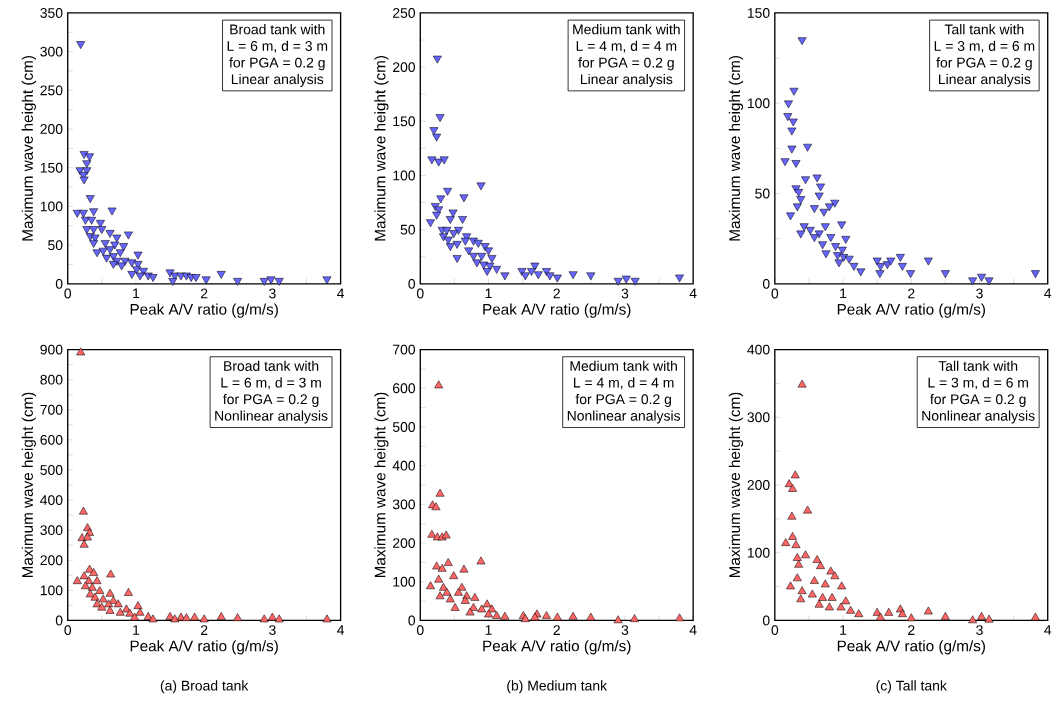  I want to click on y-tick-label: 250, so click(51, 90).